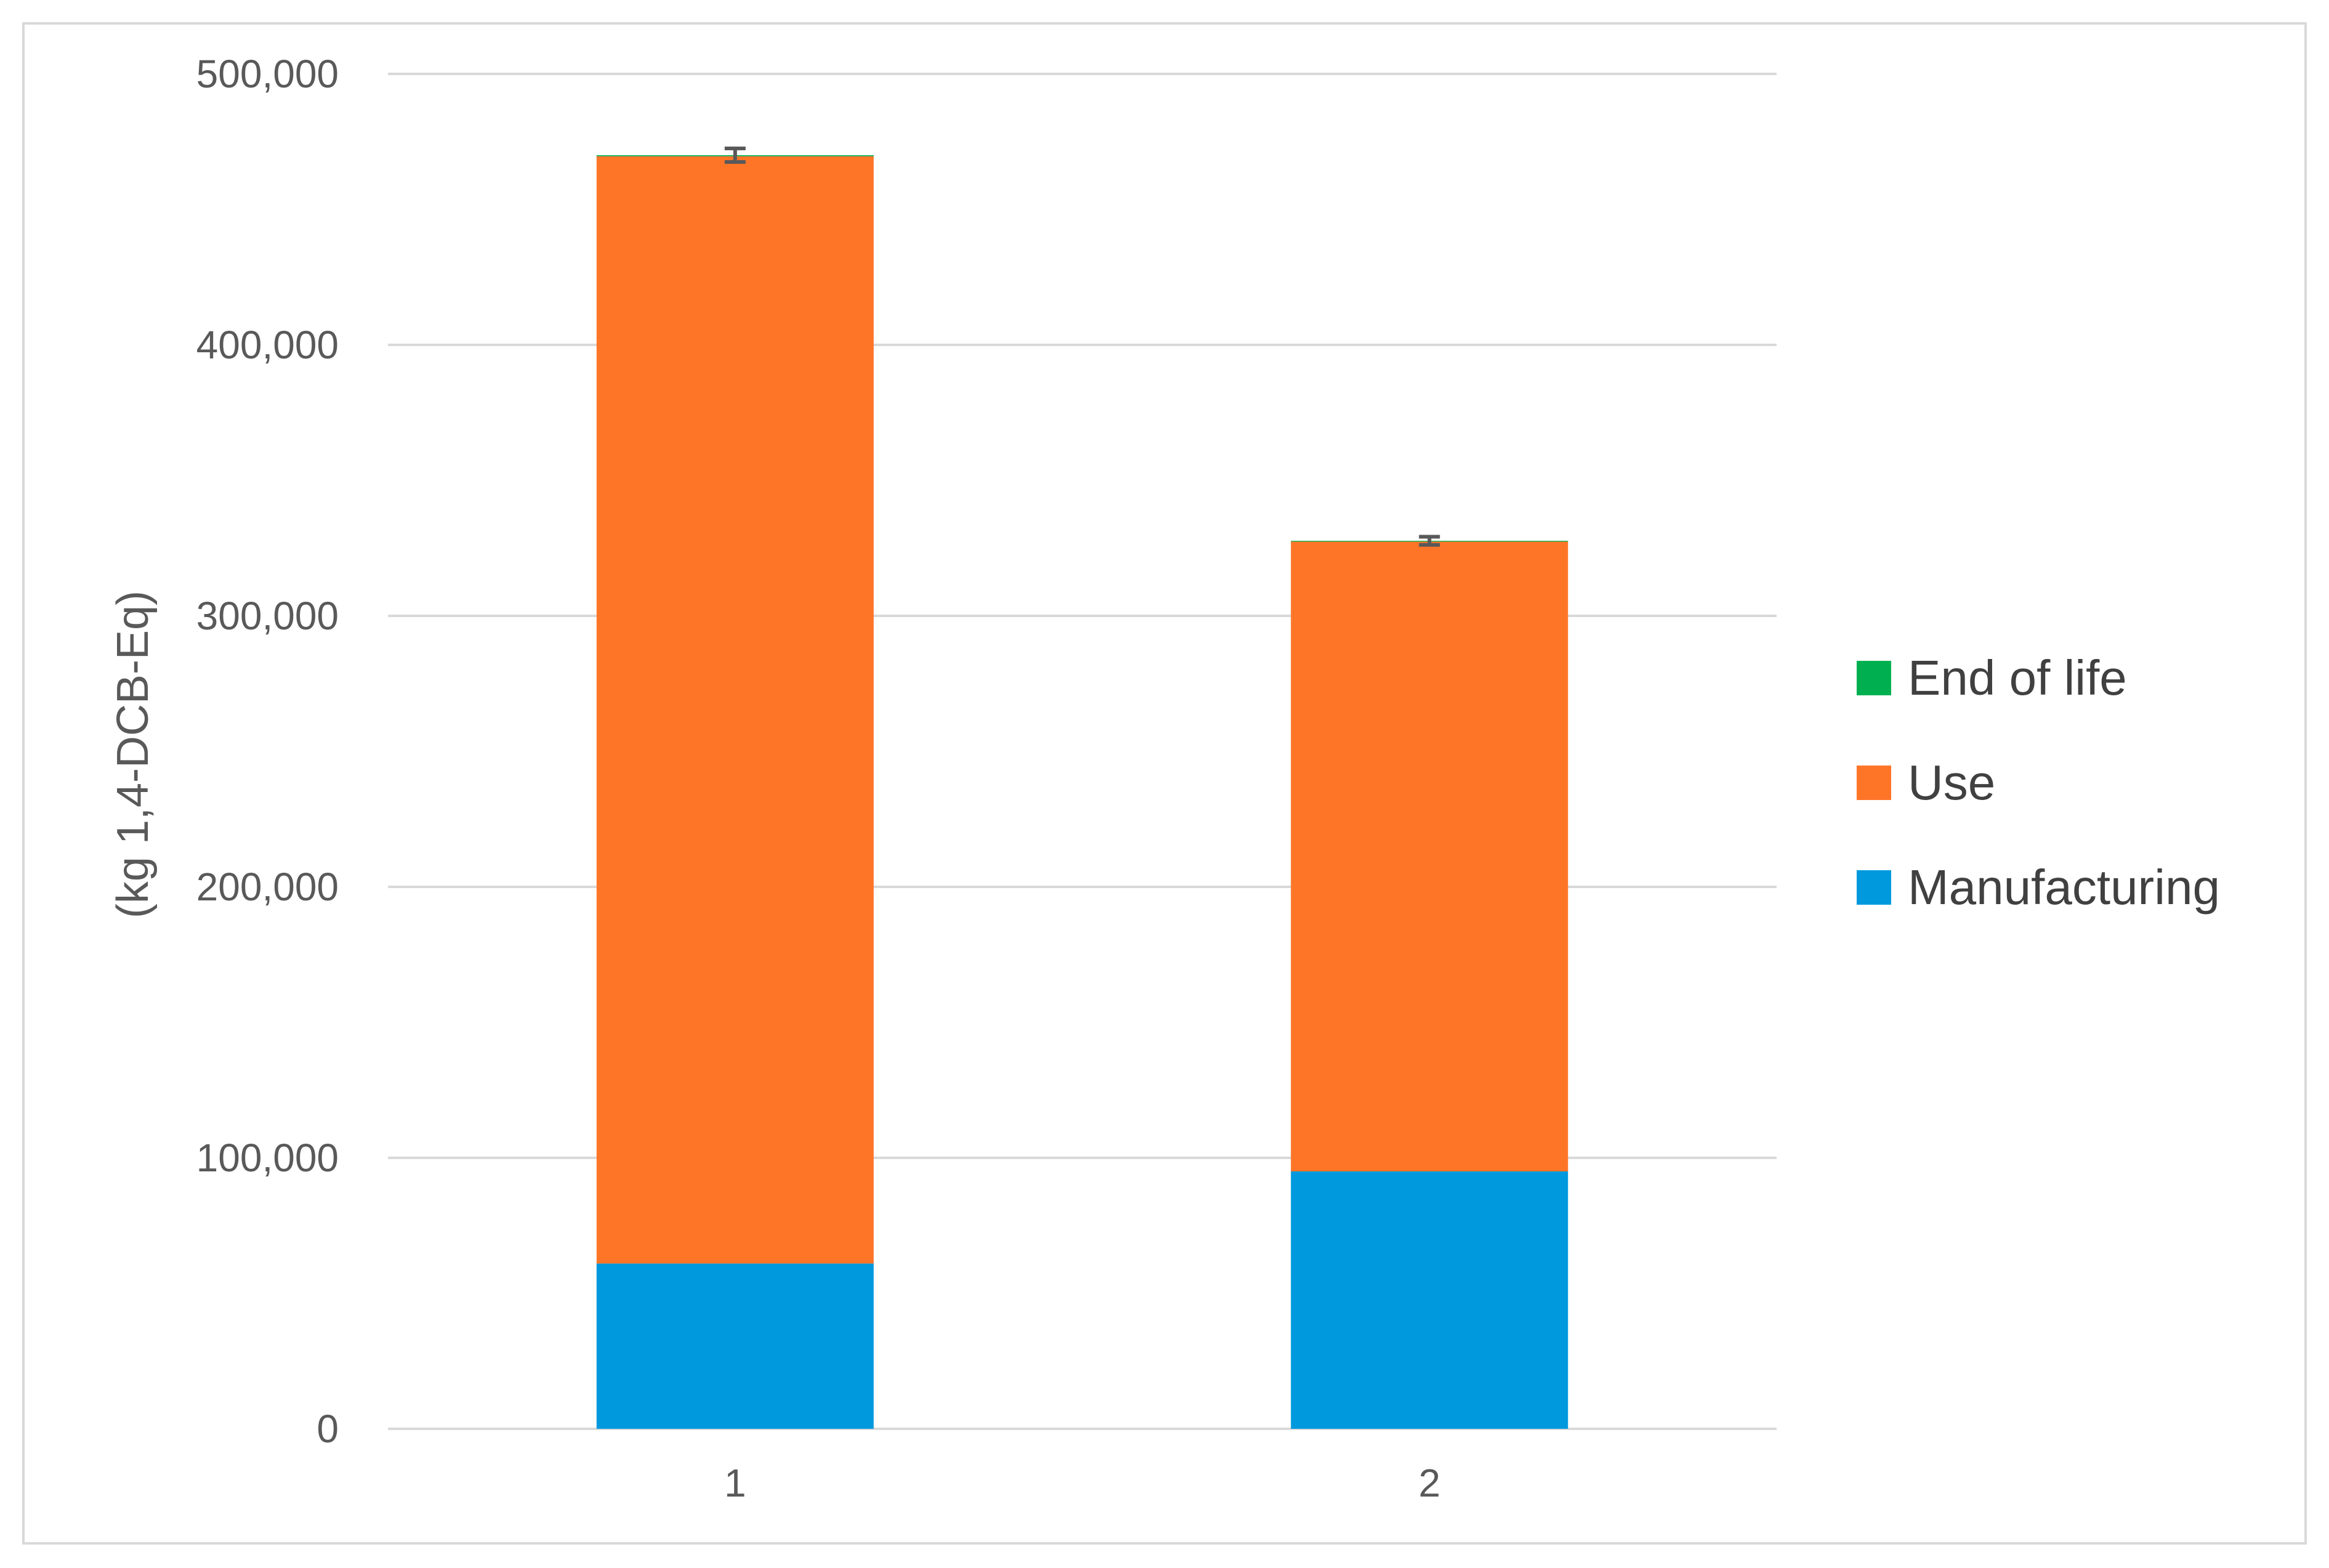 The image size is (2329, 1568). I want to click on y-axis-title: (kg 1,4-DCB-Eq), so click(133, 754).